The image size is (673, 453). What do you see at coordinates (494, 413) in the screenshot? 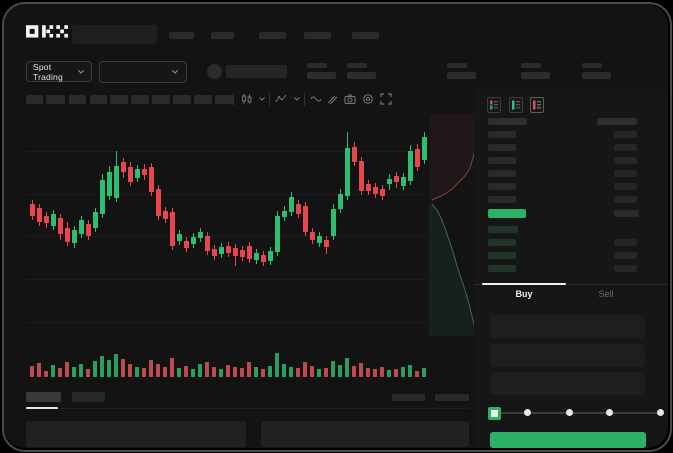
I see `amount-slider-handle` at bounding box center [494, 413].